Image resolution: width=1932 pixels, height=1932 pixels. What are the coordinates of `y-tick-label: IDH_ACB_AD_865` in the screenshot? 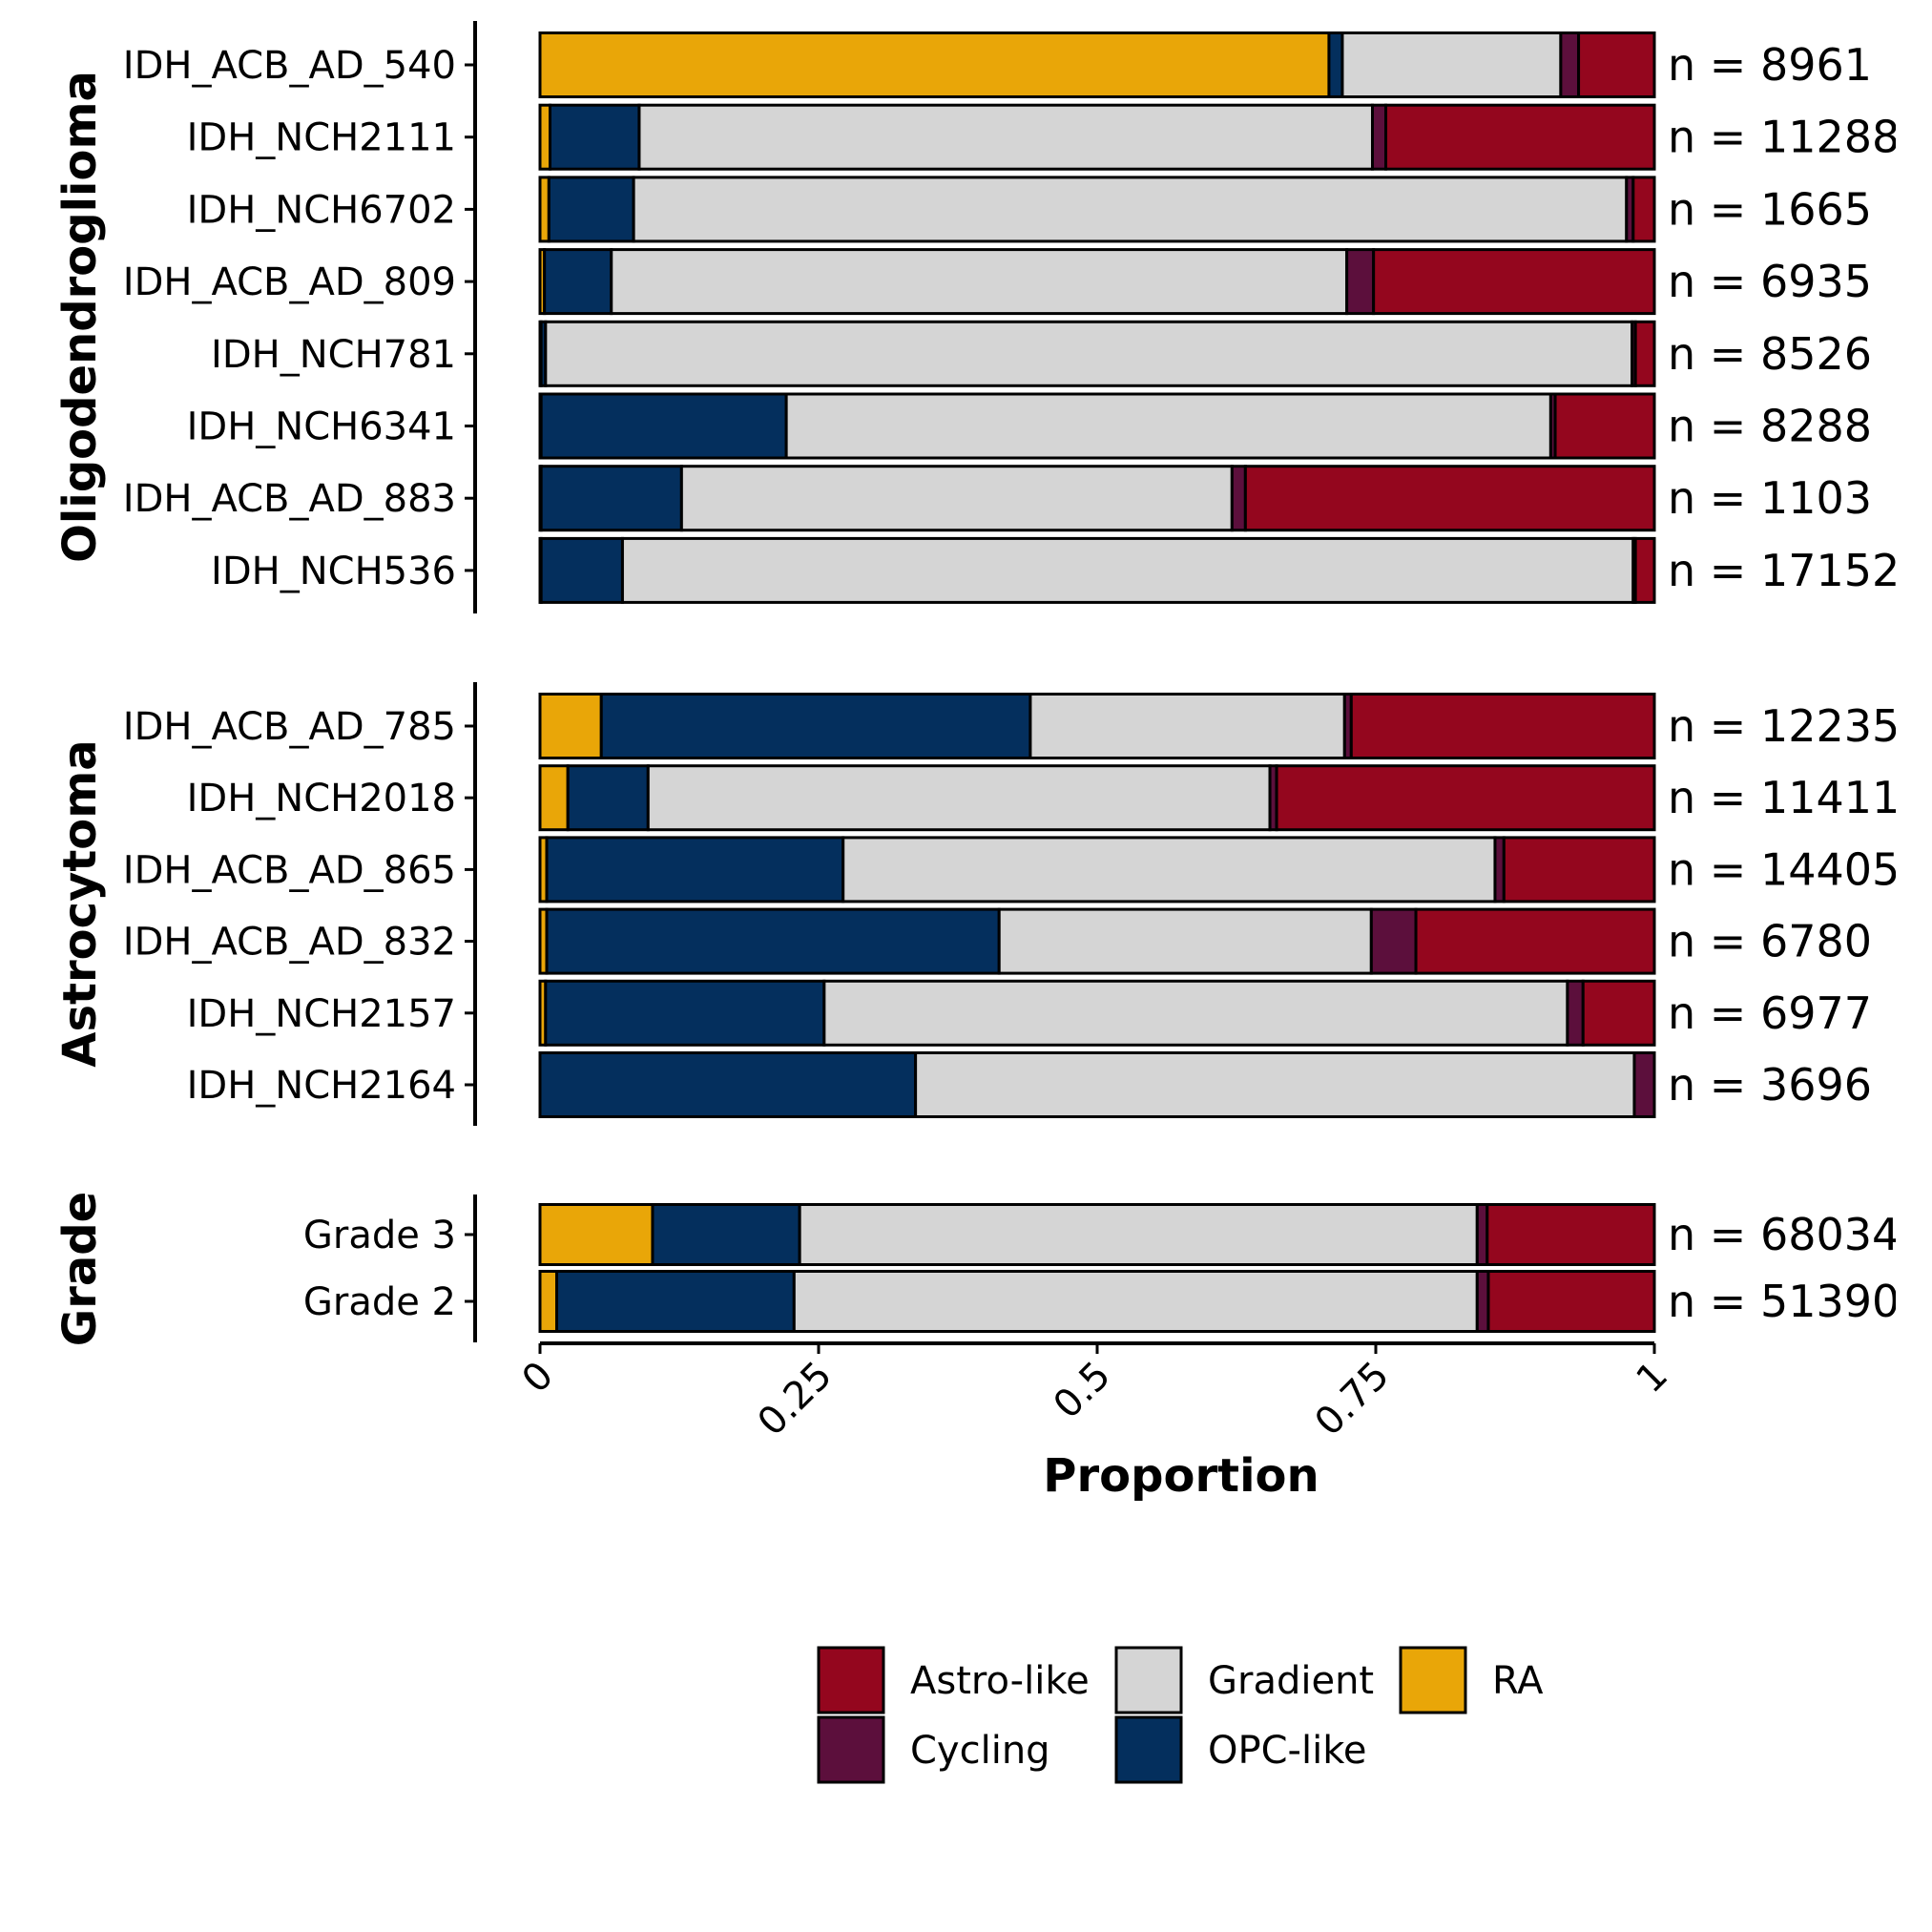 It's located at (289, 870).